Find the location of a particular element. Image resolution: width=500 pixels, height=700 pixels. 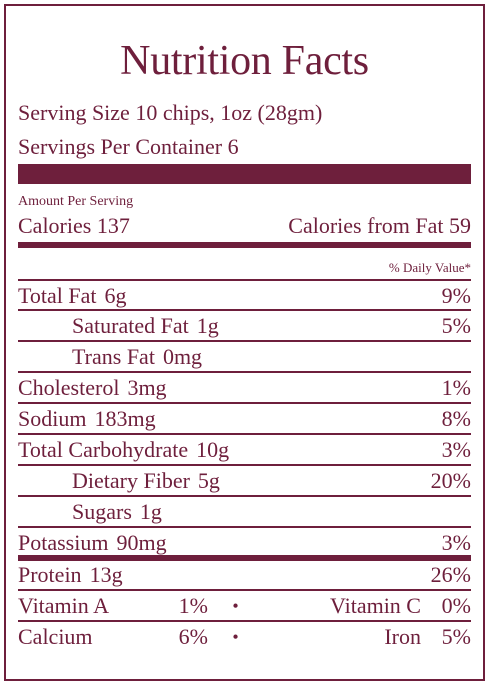

iron-name: Iron is located at coordinates (402, 636).